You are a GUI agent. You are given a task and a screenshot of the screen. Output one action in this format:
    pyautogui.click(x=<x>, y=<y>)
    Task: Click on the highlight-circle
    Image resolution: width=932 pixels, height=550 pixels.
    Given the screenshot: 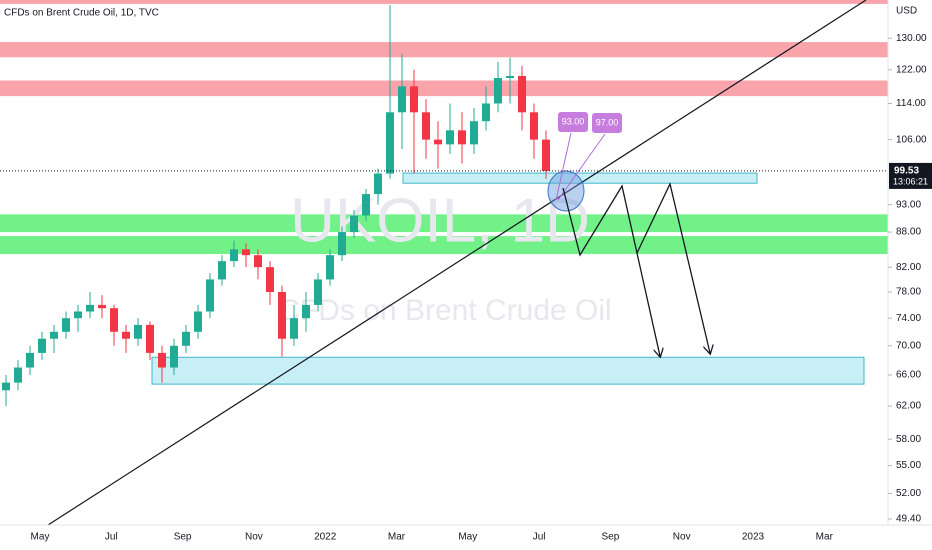 What is the action you would take?
    pyautogui.click(x=566, y=191)
    